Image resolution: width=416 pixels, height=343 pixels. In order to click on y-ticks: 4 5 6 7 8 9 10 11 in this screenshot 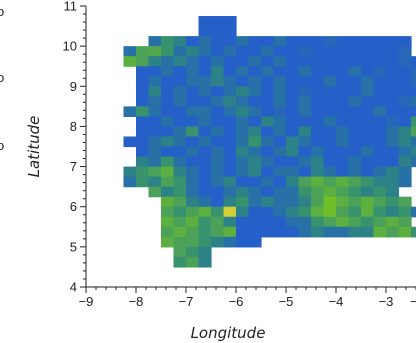, I will do `click(74, 147)`.